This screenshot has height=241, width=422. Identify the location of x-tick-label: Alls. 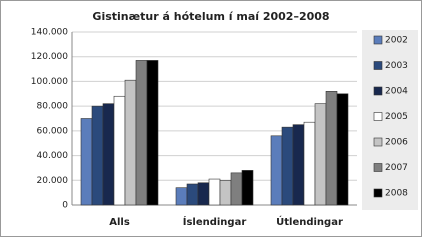
(119, 222).